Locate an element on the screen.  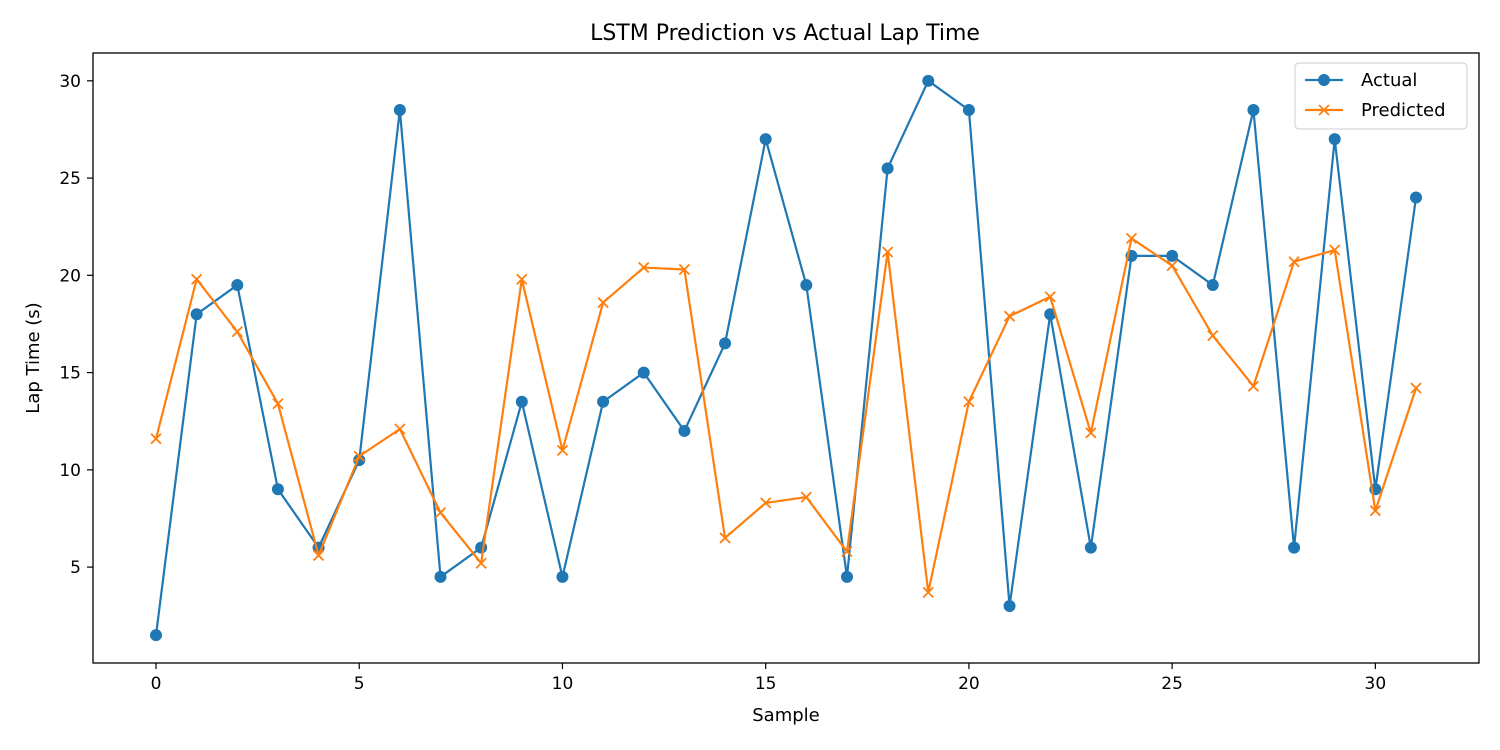
x-tick-label: 25 is located at coordinates (1172, 684).